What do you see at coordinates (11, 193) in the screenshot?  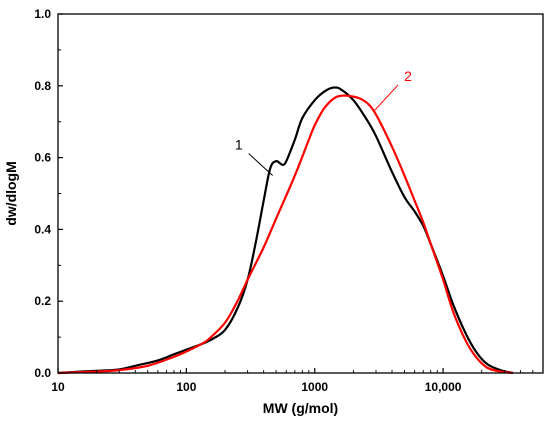 I see `y-axis-title: dw/dlogM` at bounding box center [11, 193].